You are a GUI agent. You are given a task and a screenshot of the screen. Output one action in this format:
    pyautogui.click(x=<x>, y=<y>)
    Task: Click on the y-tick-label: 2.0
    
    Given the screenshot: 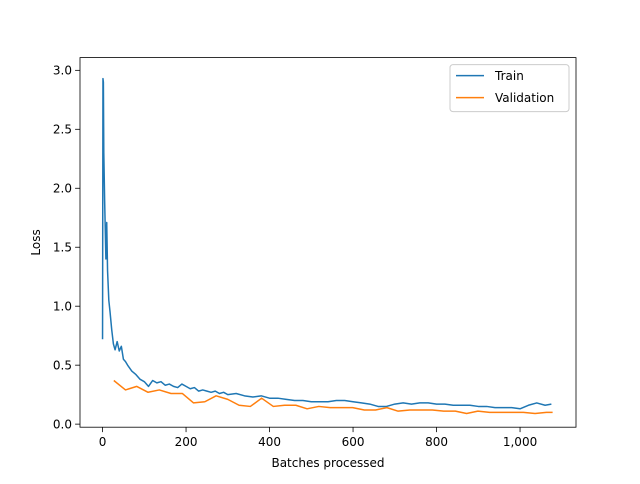 What is the action you would take?
    pyautogui.click(x=62, y=189)
    